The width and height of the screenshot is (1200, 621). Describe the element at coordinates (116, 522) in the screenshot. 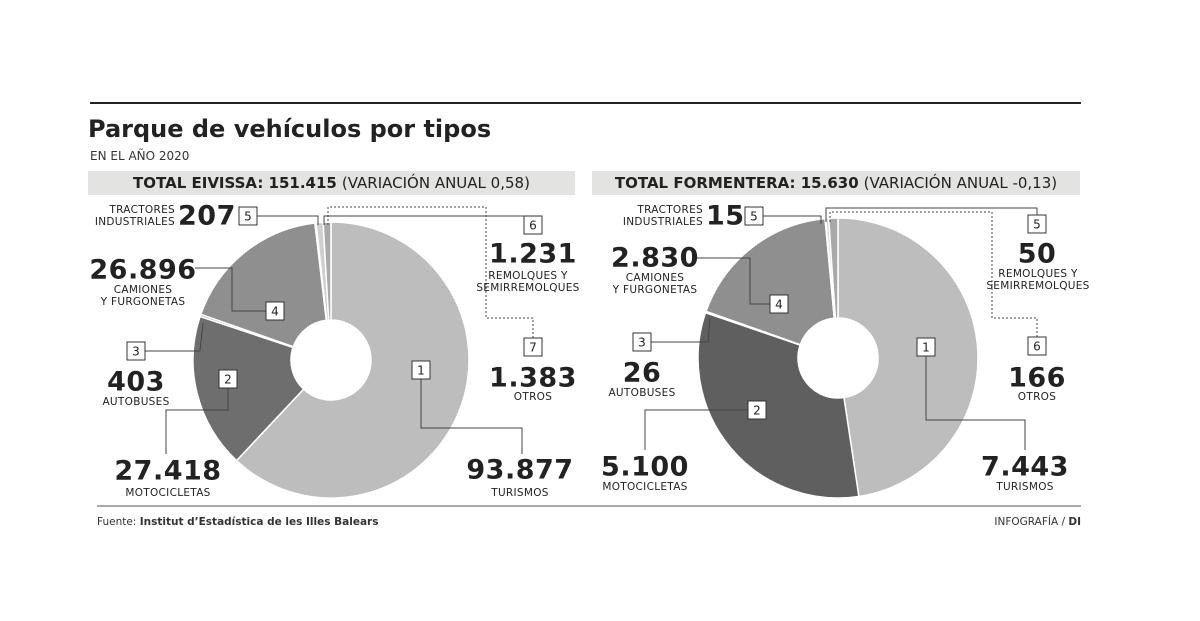

I see `source-label: Fuente:` at that location.